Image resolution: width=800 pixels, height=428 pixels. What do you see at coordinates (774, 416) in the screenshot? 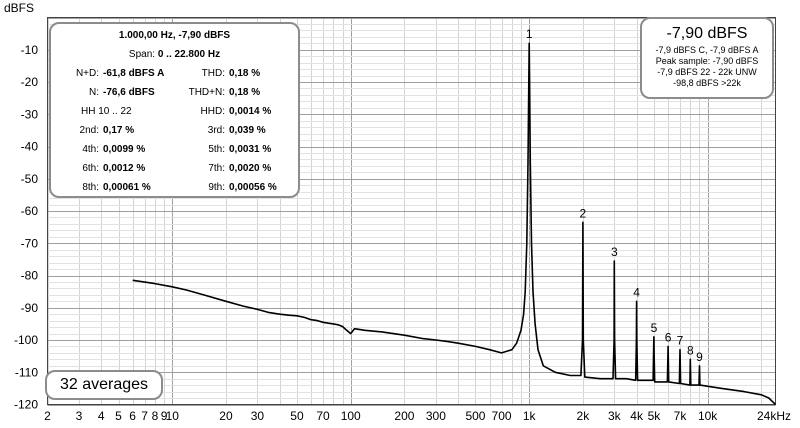
I see `x-axis-unit: 24kHz` at bounding box center [774, 416].